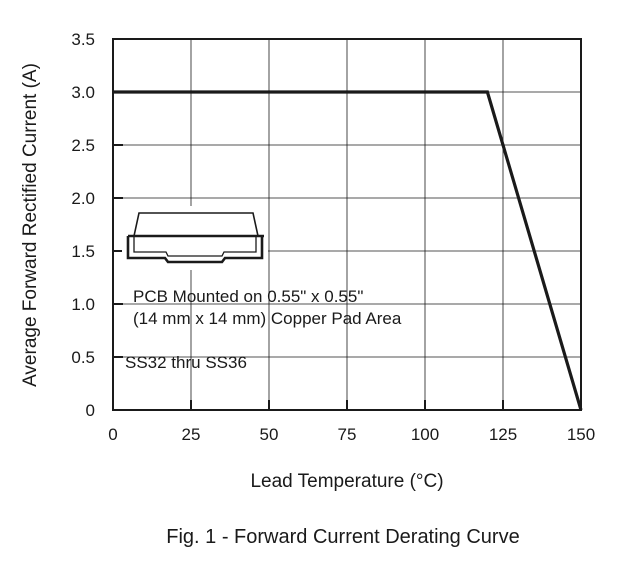 The height and width of the screenshot is (572, 617). What do you see at coordinates (90, 410) in the screenshot?
I see `y-tick-label: 0` at bounding box center [90, 410].